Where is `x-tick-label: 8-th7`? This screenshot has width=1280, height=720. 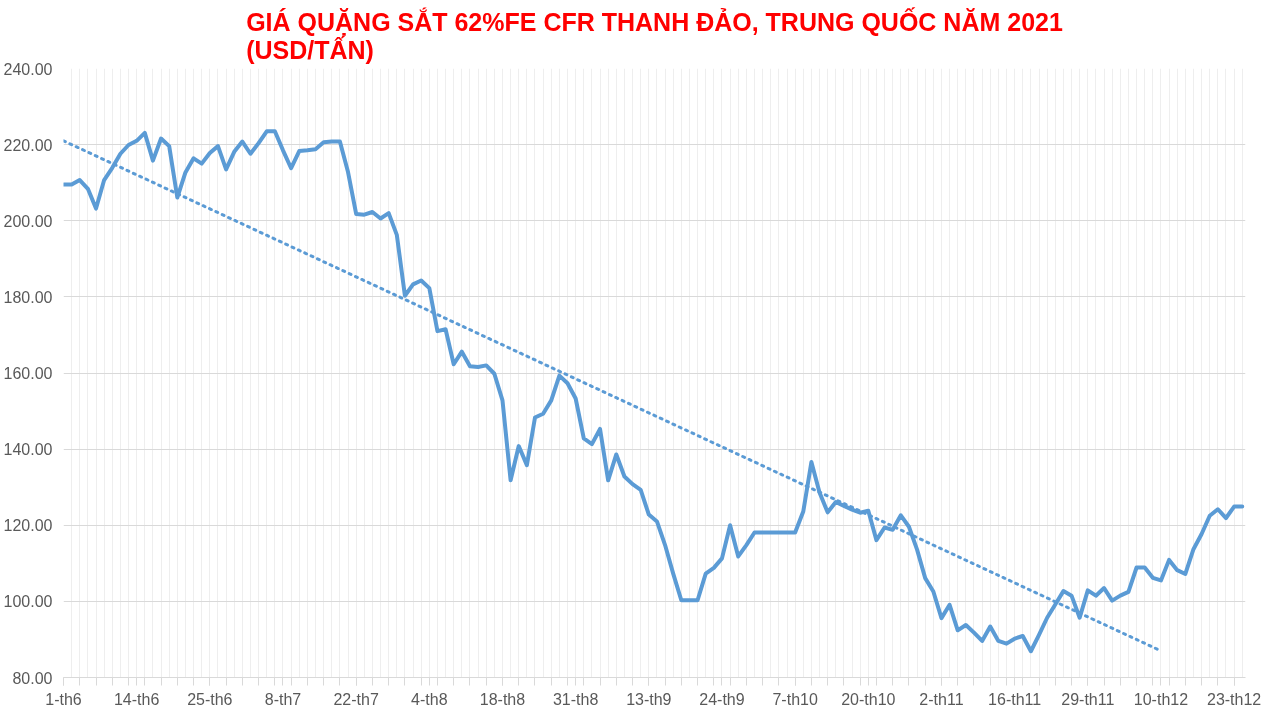 x-tick-label: 8-th7 is located at coordinates (283, 699).